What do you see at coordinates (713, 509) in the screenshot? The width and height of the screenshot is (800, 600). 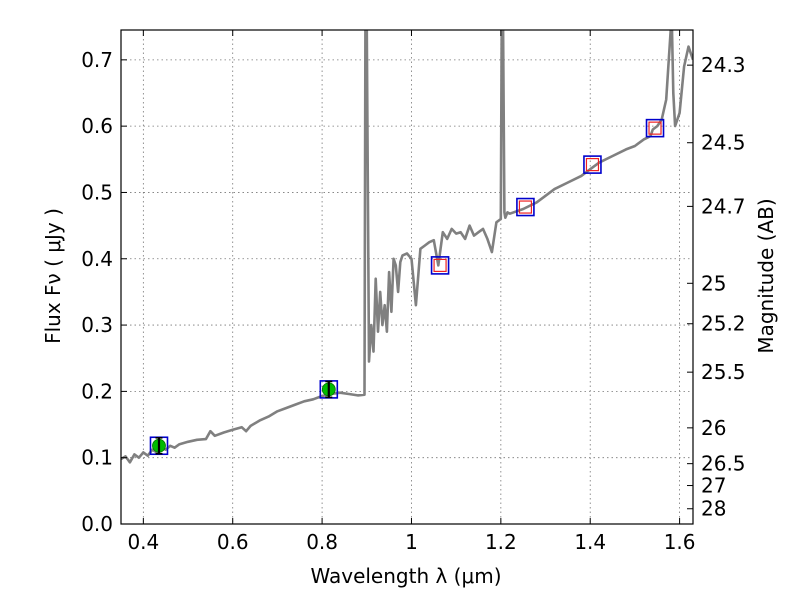 I see `mag-tick-label: 28` at bounding box center [713, 509].